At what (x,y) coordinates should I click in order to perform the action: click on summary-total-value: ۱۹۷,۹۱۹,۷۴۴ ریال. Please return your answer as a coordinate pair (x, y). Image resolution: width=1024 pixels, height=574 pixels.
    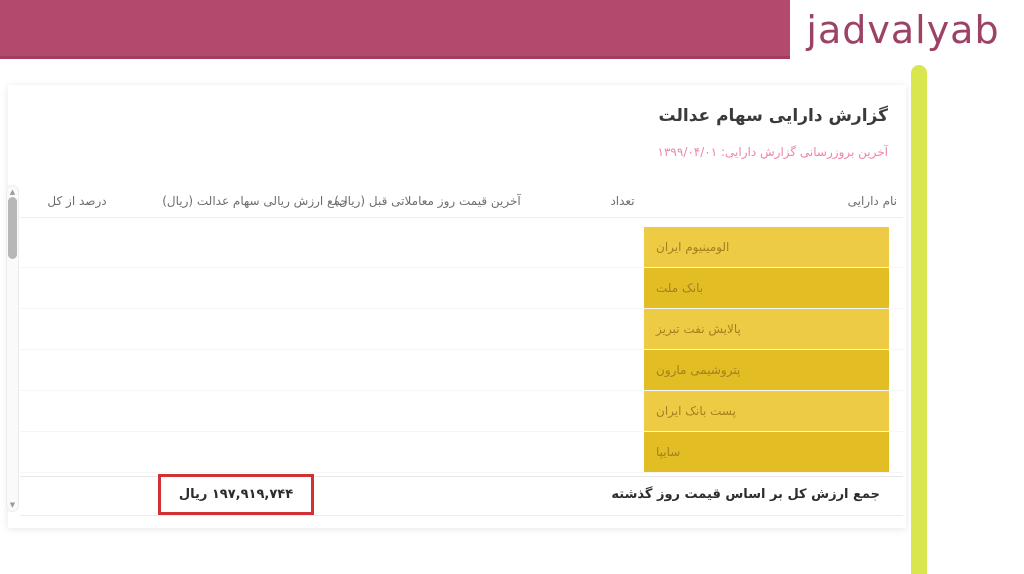
    Looking at the image, I should click on (236, 494).